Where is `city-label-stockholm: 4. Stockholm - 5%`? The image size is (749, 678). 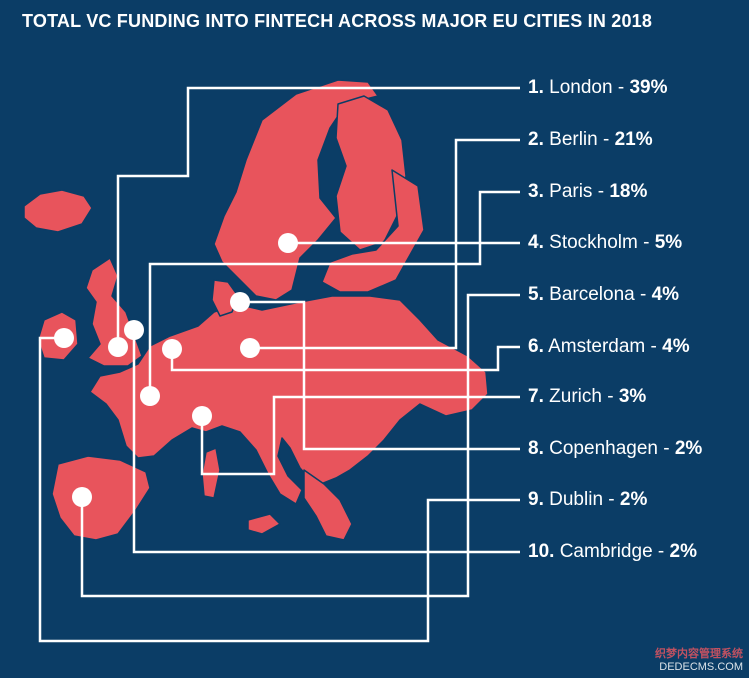 city-label-stockholm: 4. Stockholm - 5% is located at coordinates (605, 242).